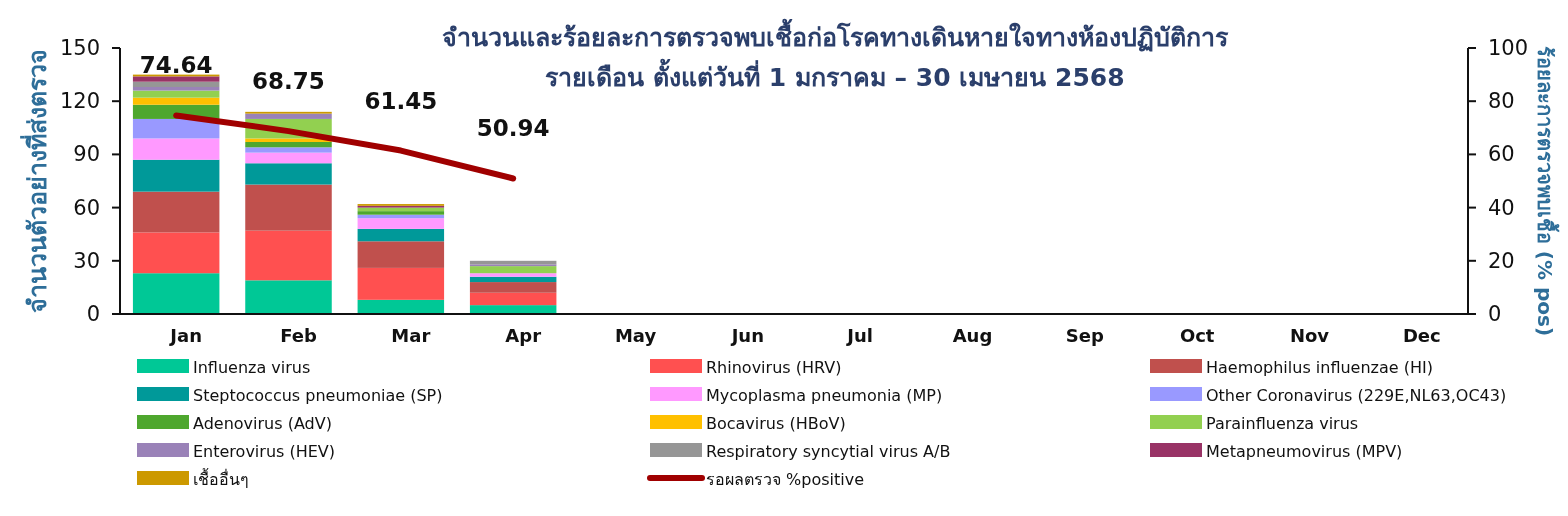  I want to click on y2-axis-title: ร้อยละการตรวจพบเชื้อ (% pos), so click(1546, 191).